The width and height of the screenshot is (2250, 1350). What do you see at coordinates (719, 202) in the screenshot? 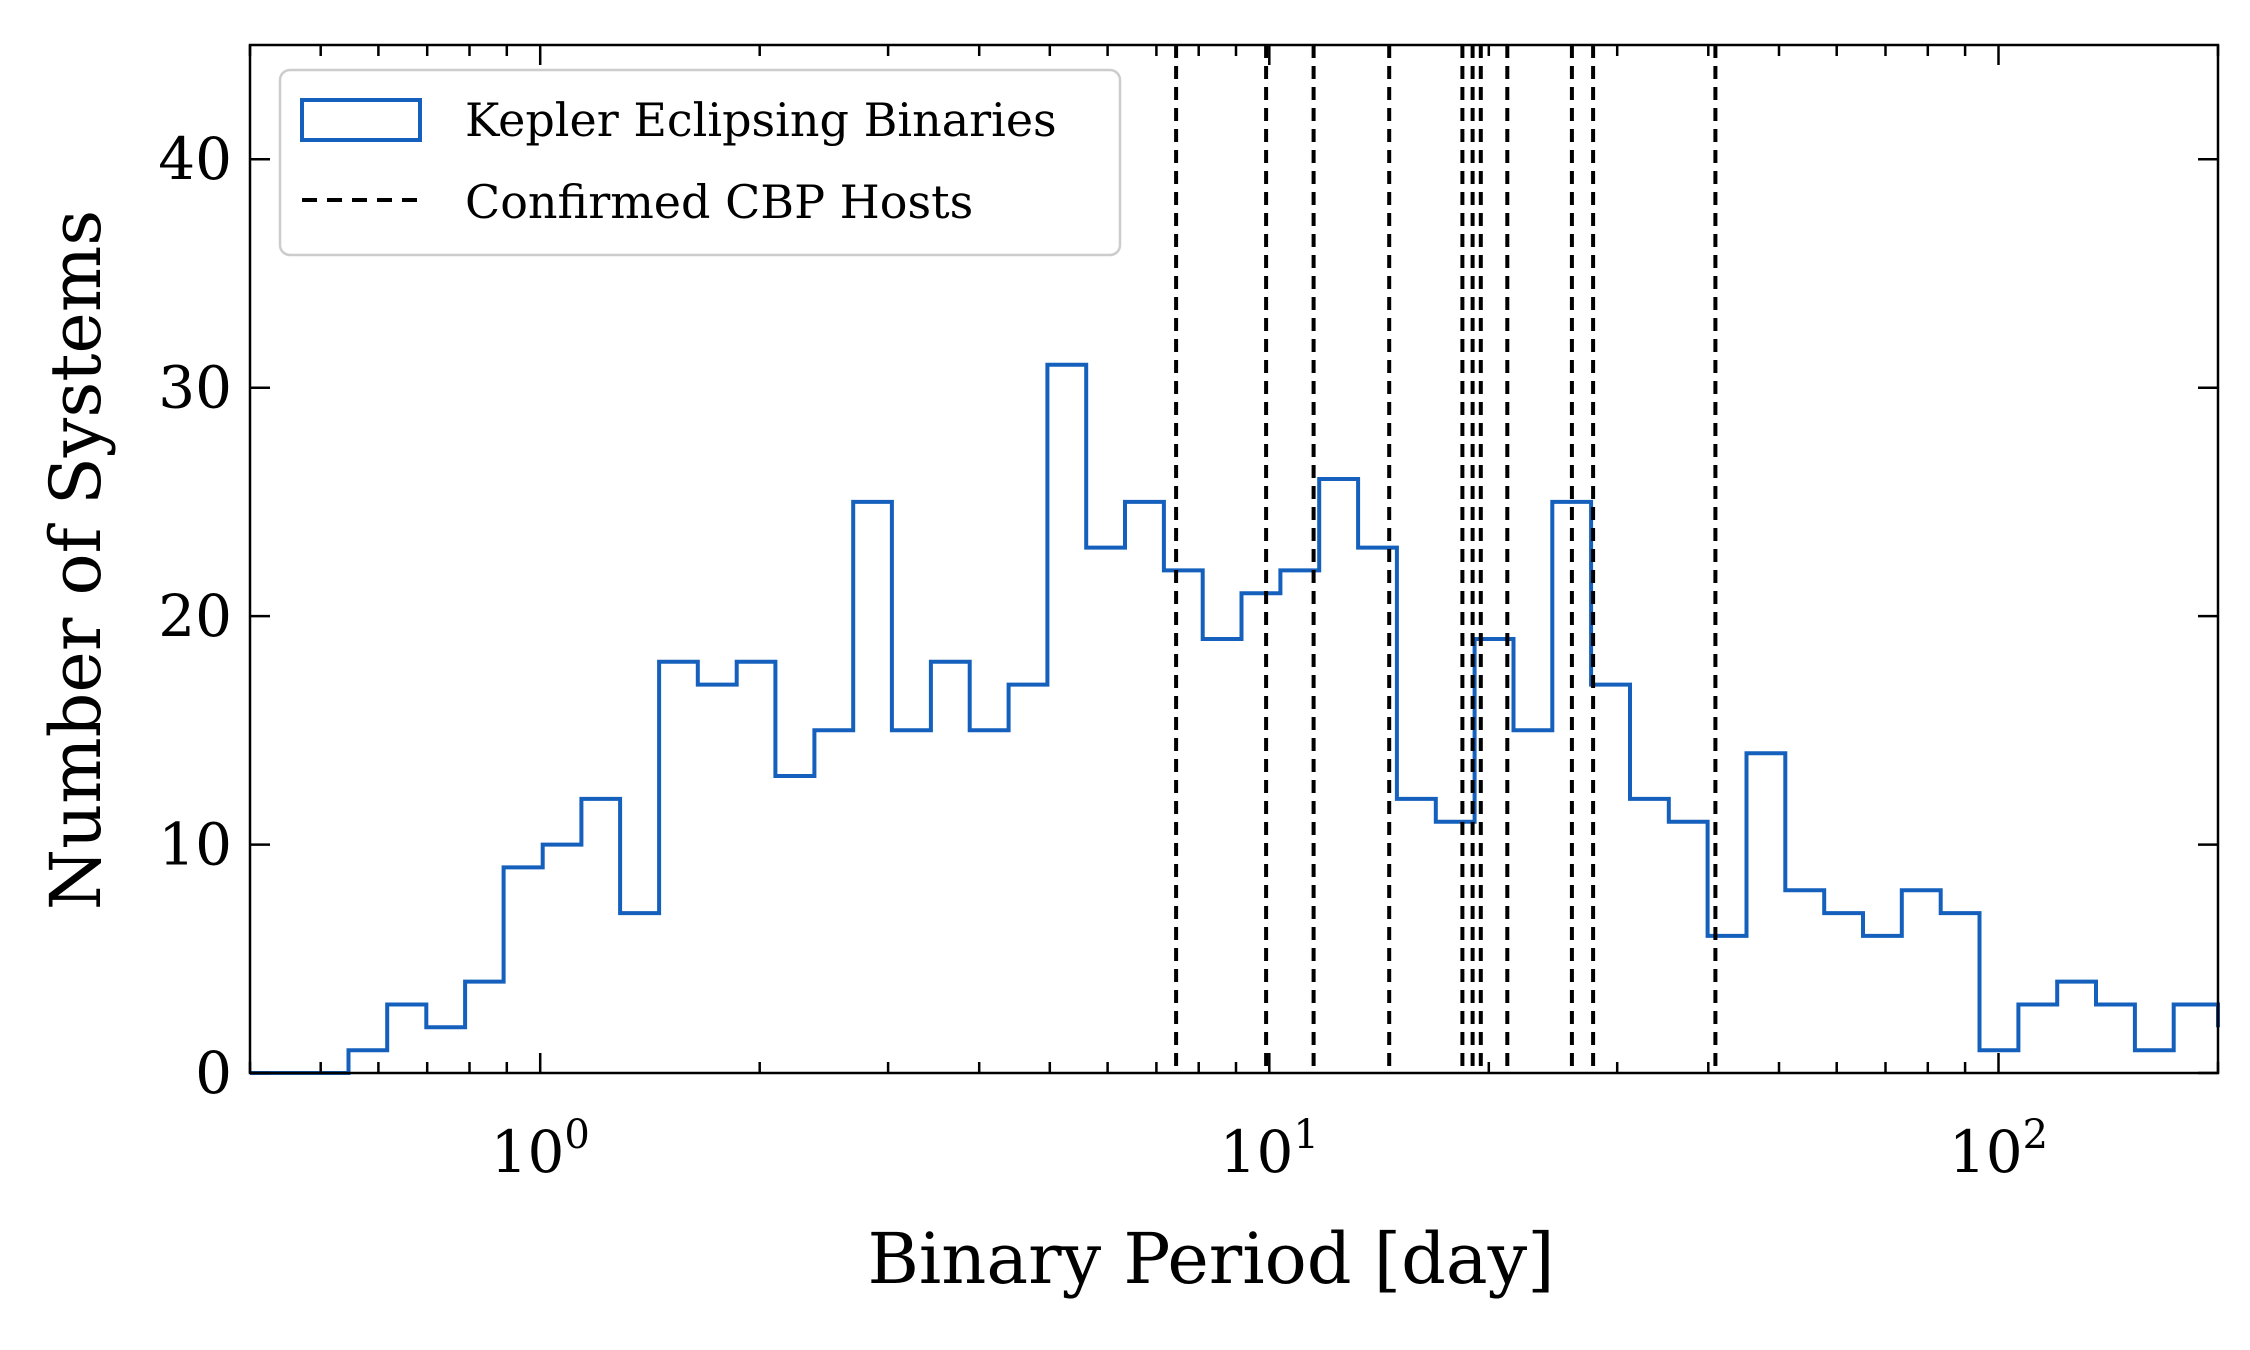
I see `legend-label-cbp: Confirmed CBP Hosts` at bounding box center [719, 202].